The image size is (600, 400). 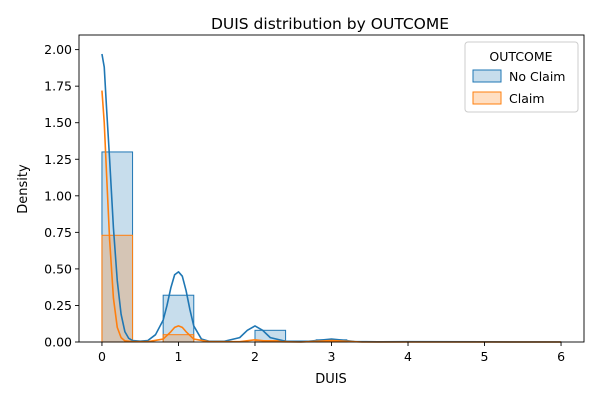 I want to click on x-axis-ticks: 0 1 2 3 4 5 6, so click(x=331, y=353).